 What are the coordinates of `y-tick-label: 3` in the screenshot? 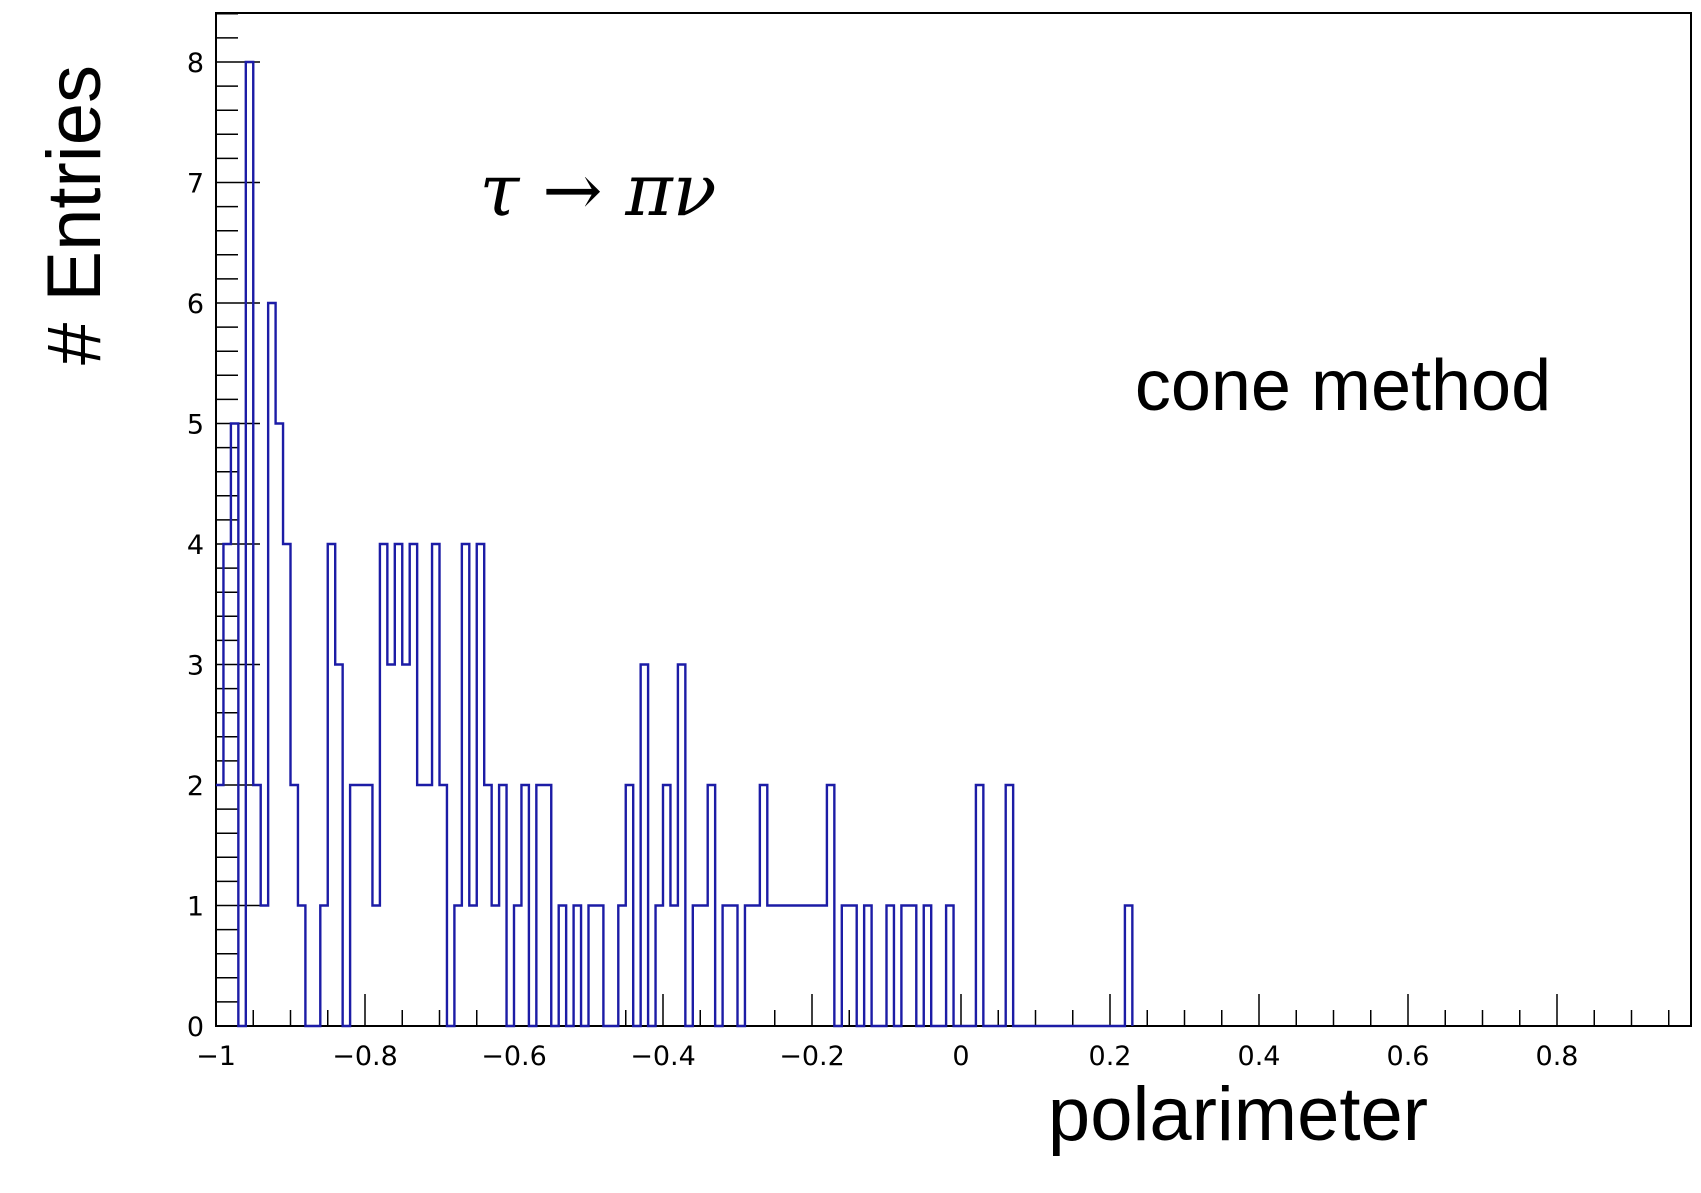 It's located at (195, 666).